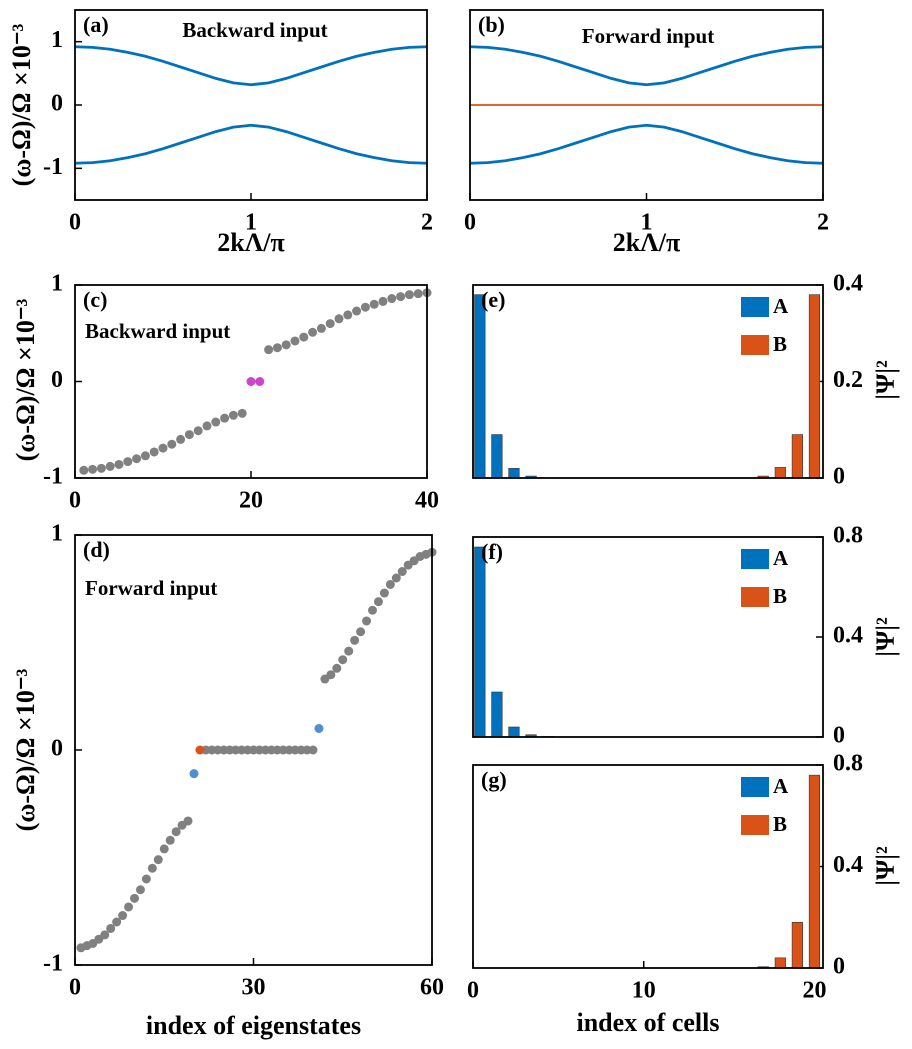 This screenshot has width=912, height=1049. What do you see at coordinates (648, 637) in the screenshot?
I see `axes-frame` at bounding box center [648, 637].